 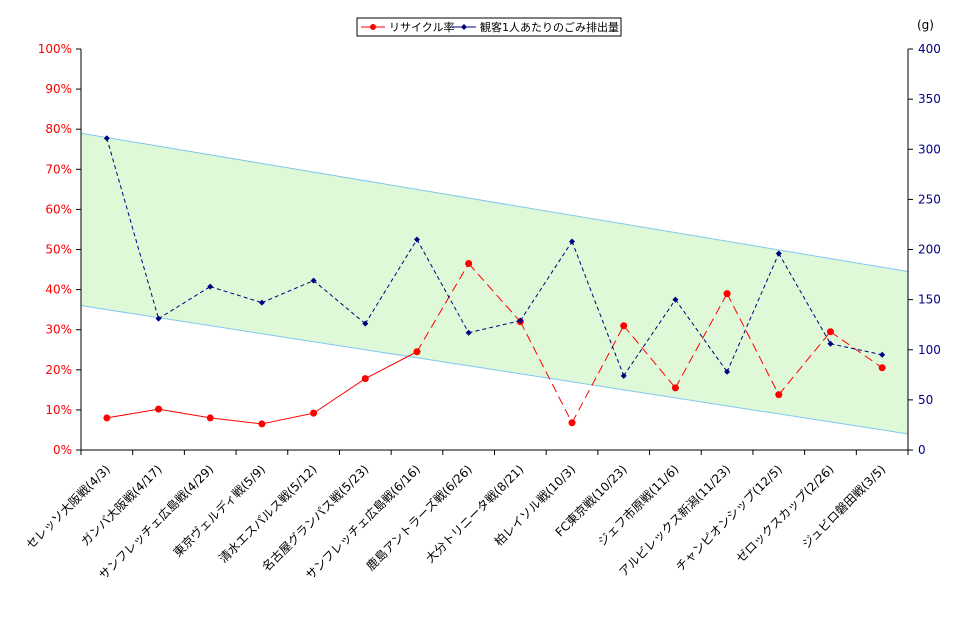 What do you see at coordinates (549, 27) in the screenshot?
I see `legend-label-waste-per-spectator: 観客1人あたりのごみ排出量` at bounding box center [549, 27].